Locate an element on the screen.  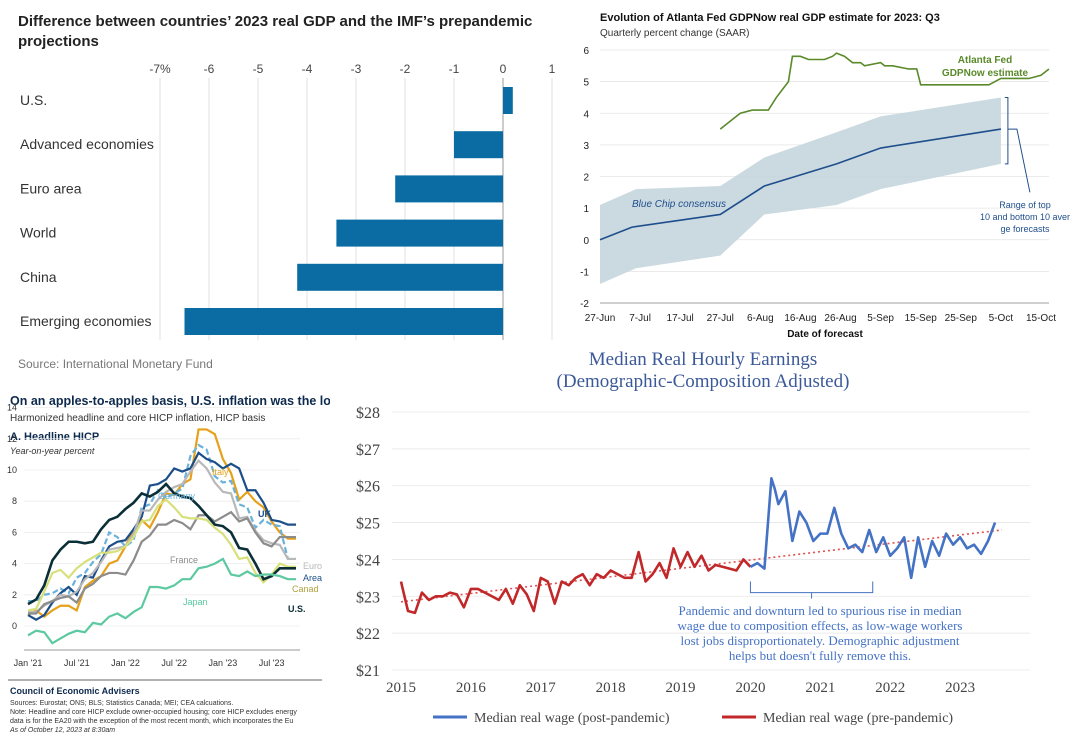
earnings-x-tick-label: 2019 is located at coordinates (681, 688).